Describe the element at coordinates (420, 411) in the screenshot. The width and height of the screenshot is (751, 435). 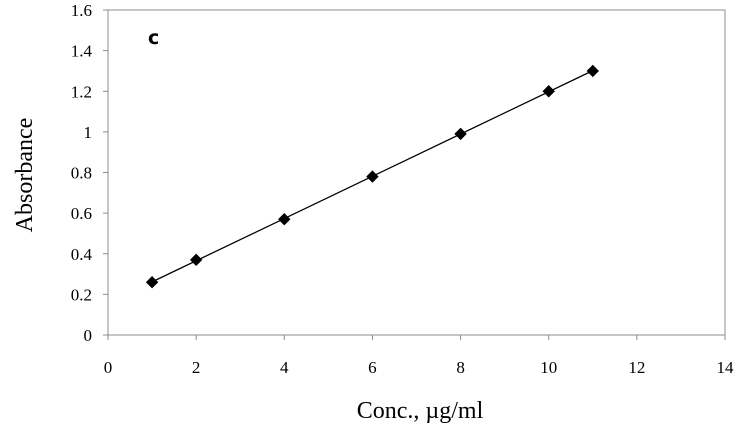
I see `x-axis-title: Conc., µg/ml` at that location.